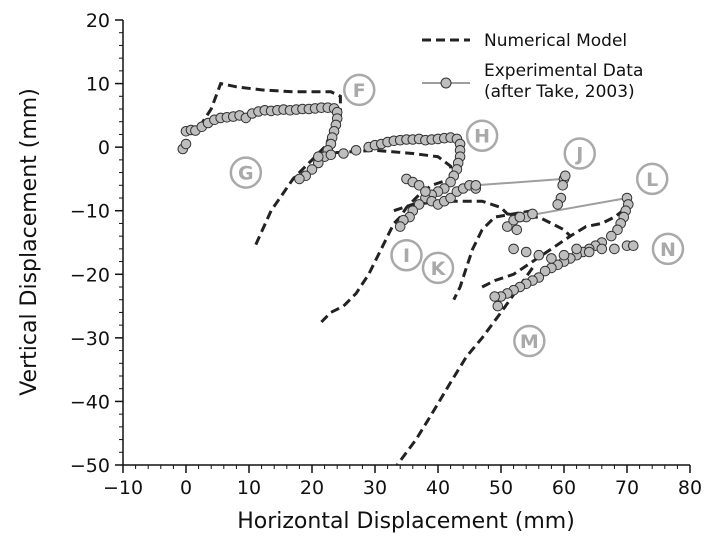 The width and height of the screenshot is (710, 536). I want to click on annotation-label: M, so click(529, 342).